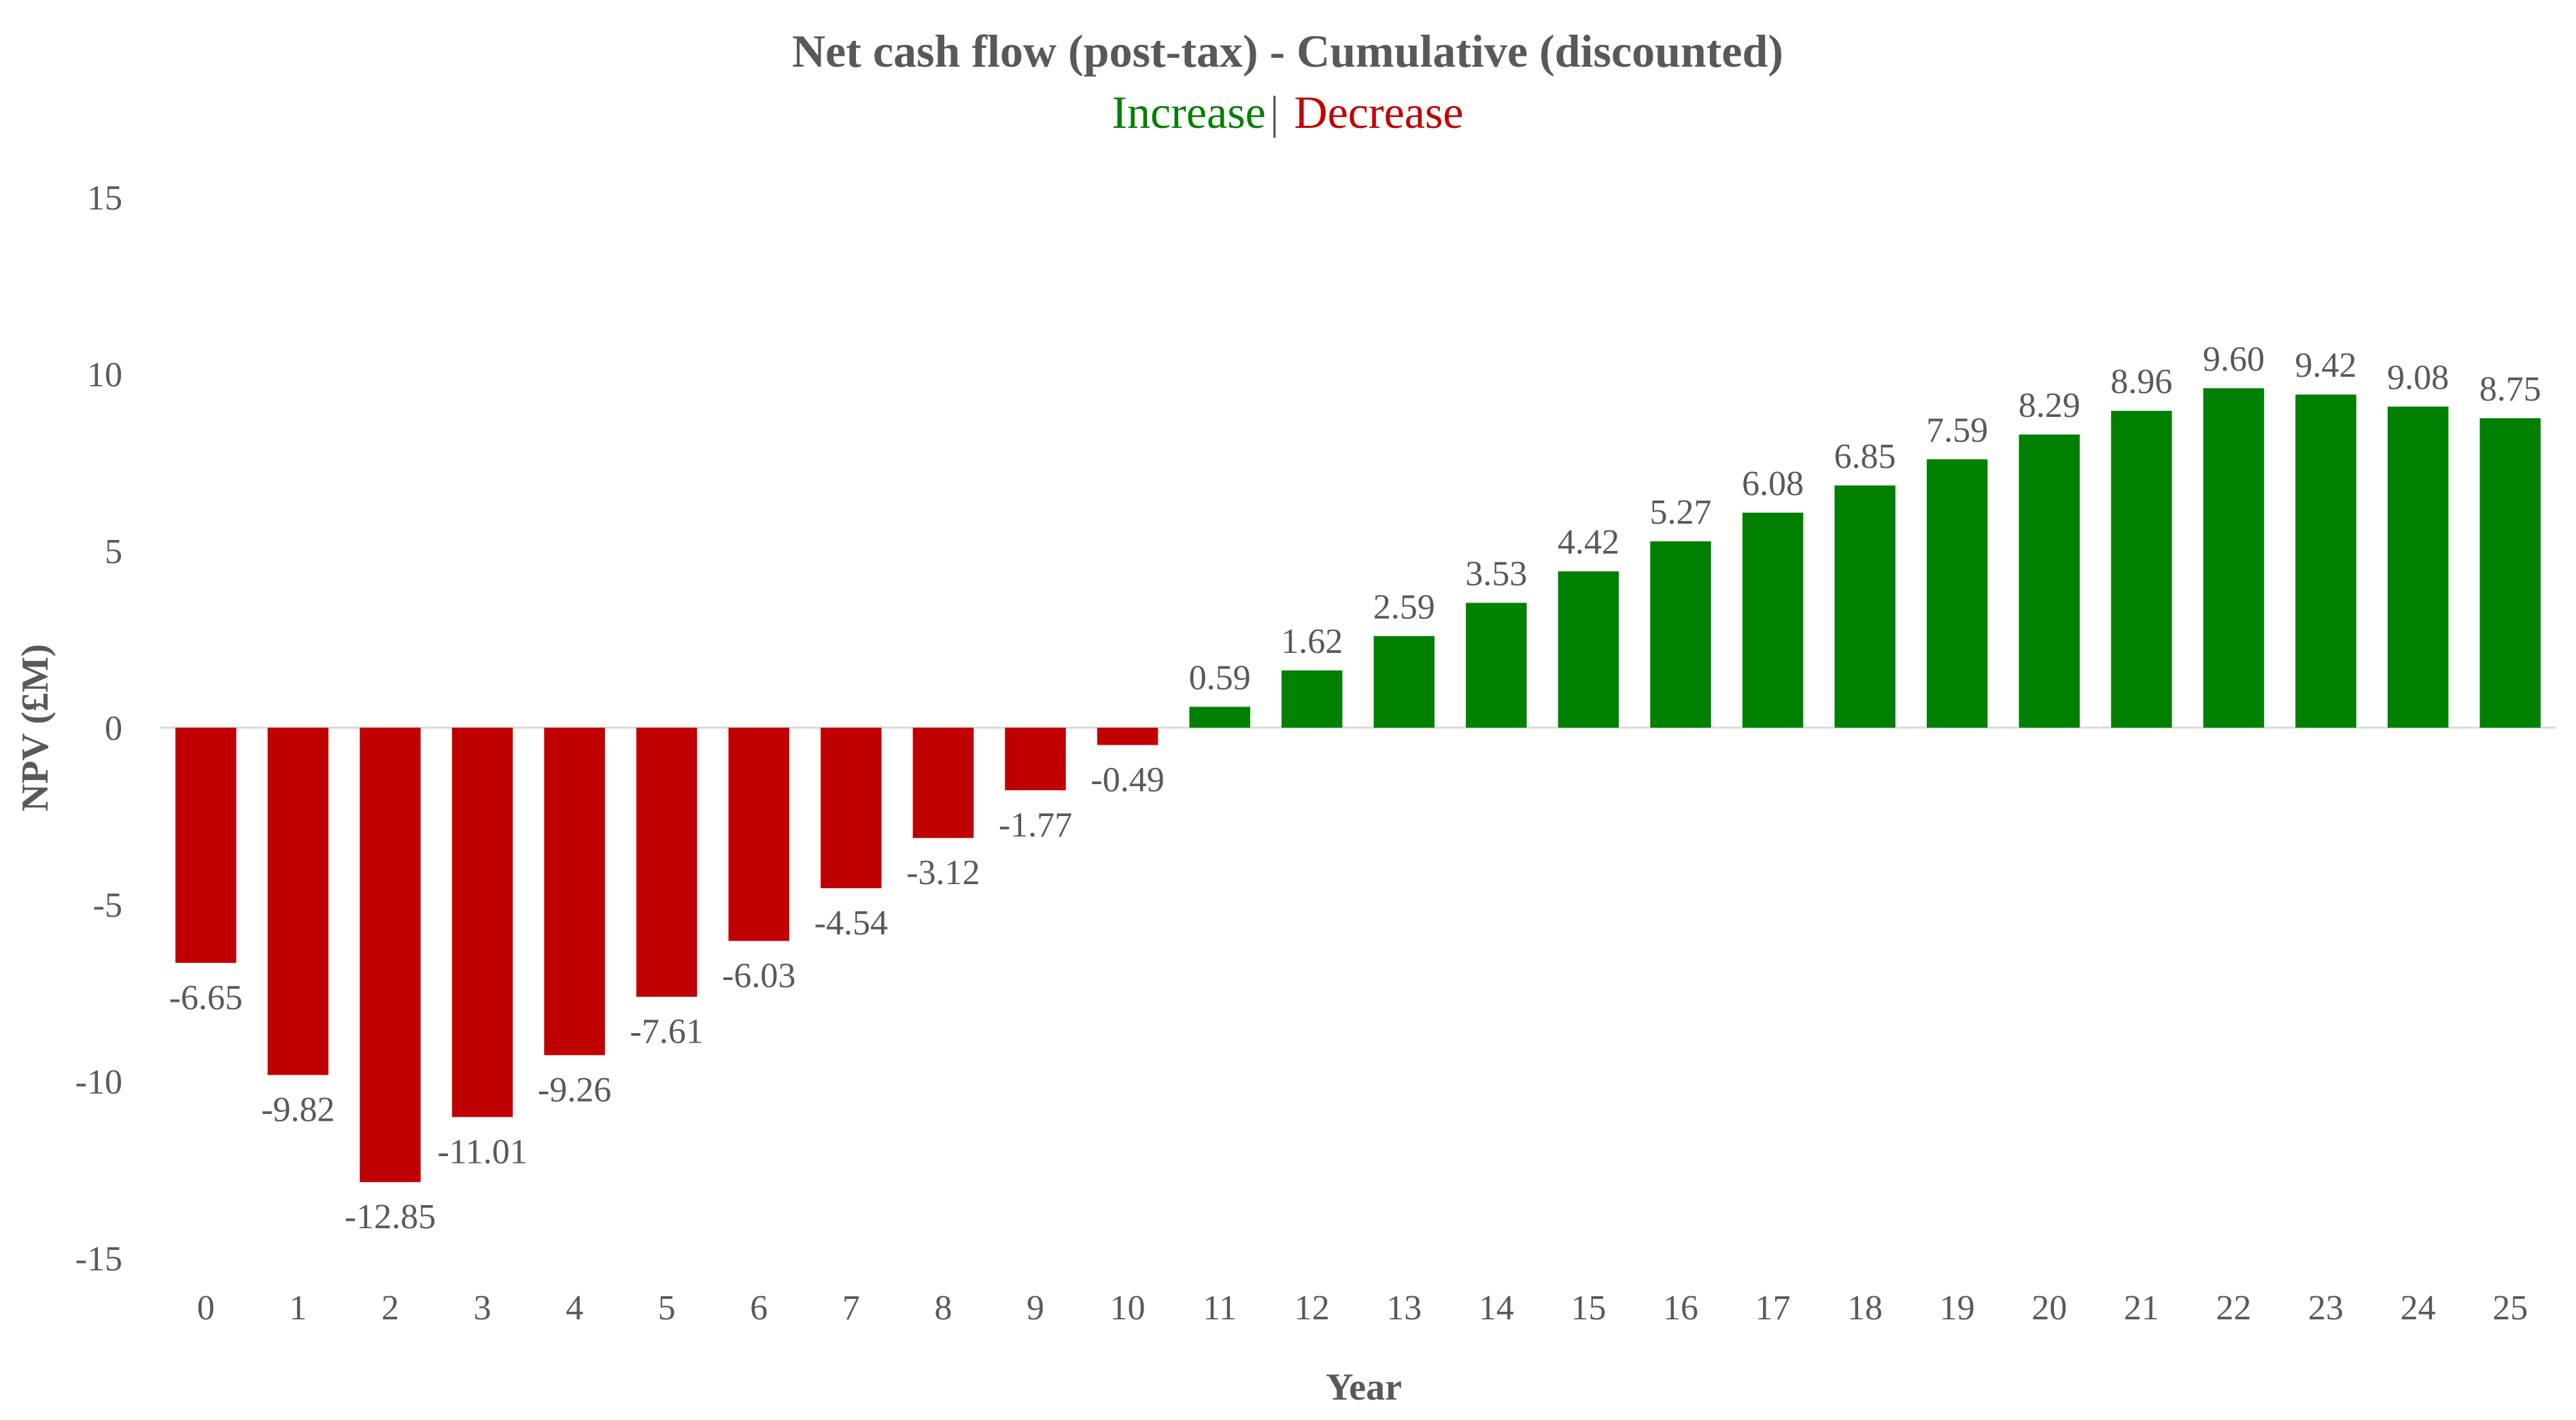 This screenshot has width=2576, height=1420. Describe the element at coordinates (943, 1308) in the screenshot. I see `x-tick-label: 8` at that location.